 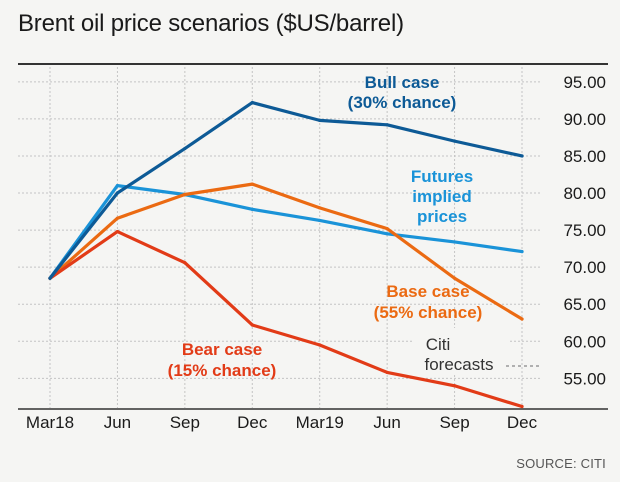 What do you see at coordinates (584, 304) in the screenshot?
I see `y-tick-label: 65.00` at bounding box center [584, 304].